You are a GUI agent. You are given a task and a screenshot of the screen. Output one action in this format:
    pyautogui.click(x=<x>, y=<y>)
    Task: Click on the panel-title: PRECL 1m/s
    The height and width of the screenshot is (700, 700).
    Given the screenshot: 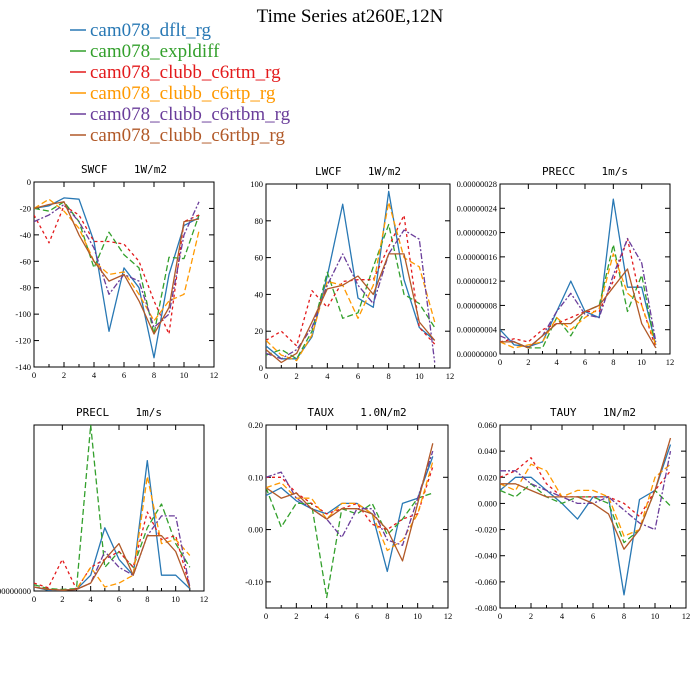 What is the action you would take?
    pyautogui.click(x=119, y=412)
    